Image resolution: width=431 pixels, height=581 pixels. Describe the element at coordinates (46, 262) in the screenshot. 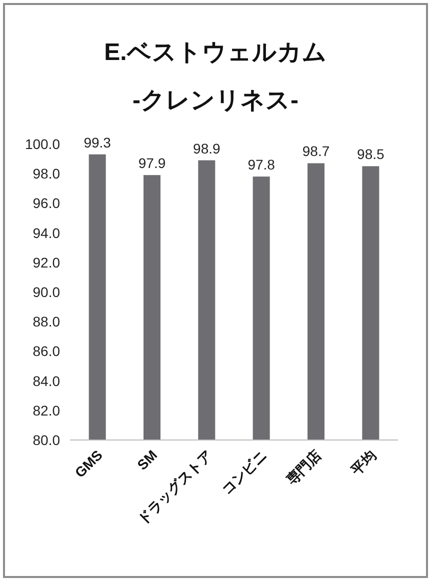

I see `y-tick-label: 92.0` at that location.